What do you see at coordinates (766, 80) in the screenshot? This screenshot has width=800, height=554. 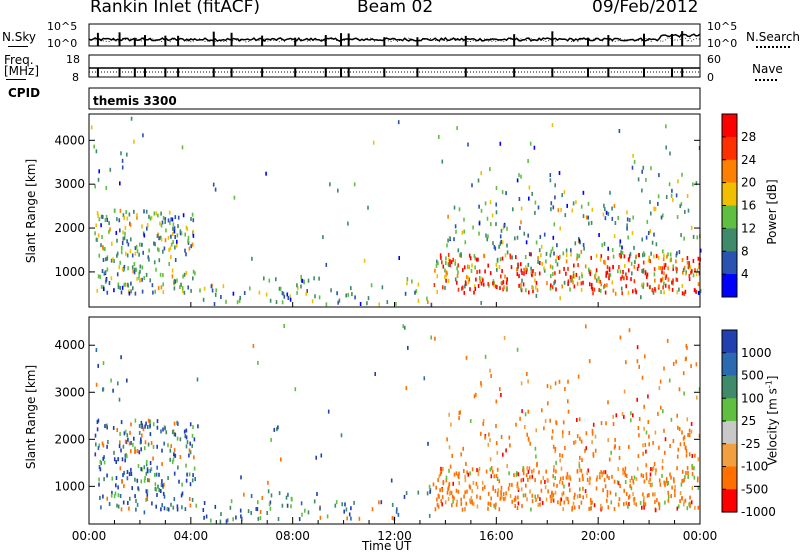 I see `nave-legend-line` at bounding box center [766, 80].